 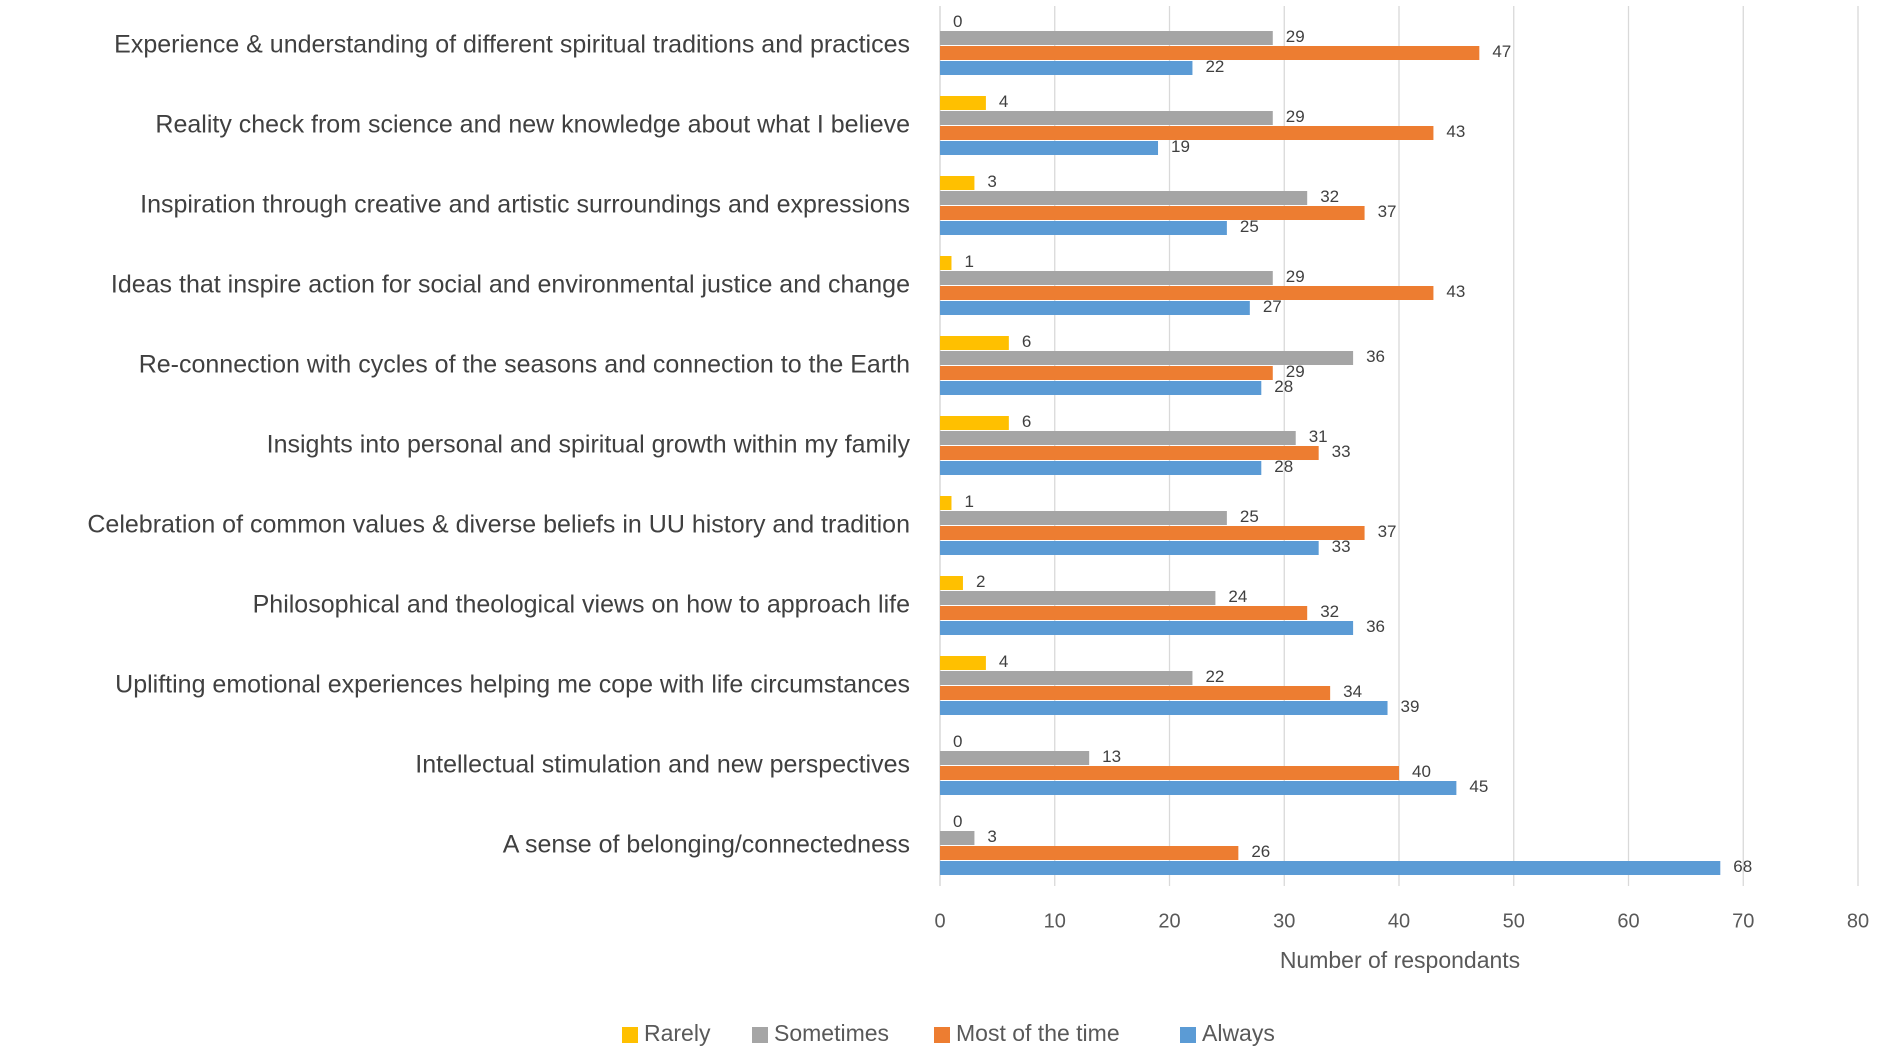 What do you see at coordinates (1514, 921) in the screenshot?
I see `x-tick-label: 50` at bounding box center [1514, 921].